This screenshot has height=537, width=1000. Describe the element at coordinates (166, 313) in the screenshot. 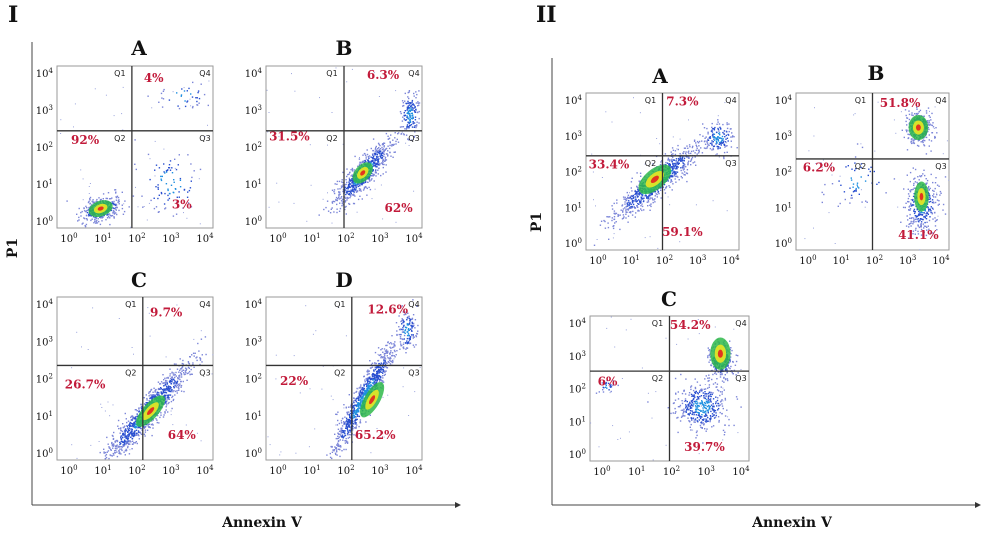

I see `quadrant-pct-q4: 9.7%` at that location.